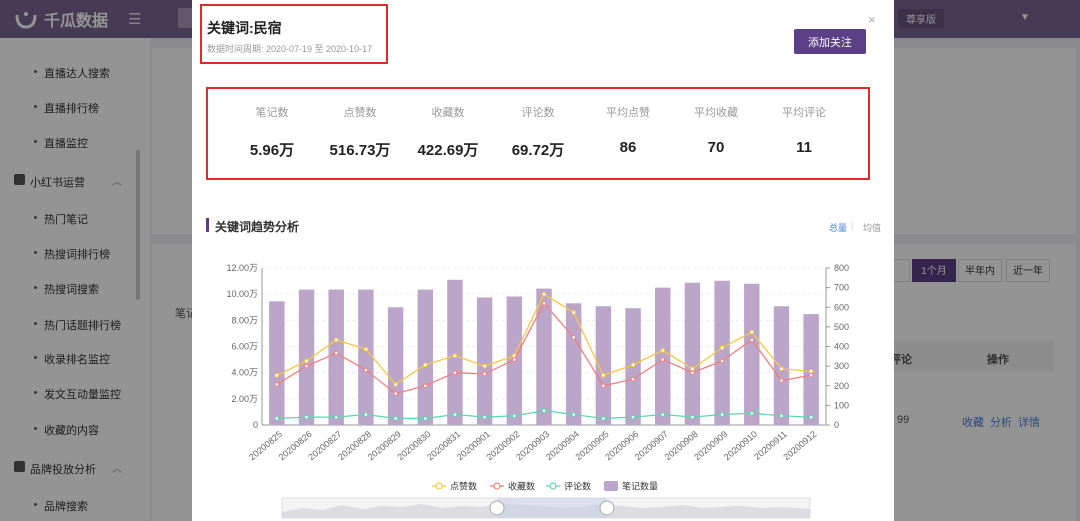 The image size is (1080, 521). What do you see at coordinates (448, 113) in the screenshot?
I see `stat-label: 收藏数` at bounding box center [448, 113].